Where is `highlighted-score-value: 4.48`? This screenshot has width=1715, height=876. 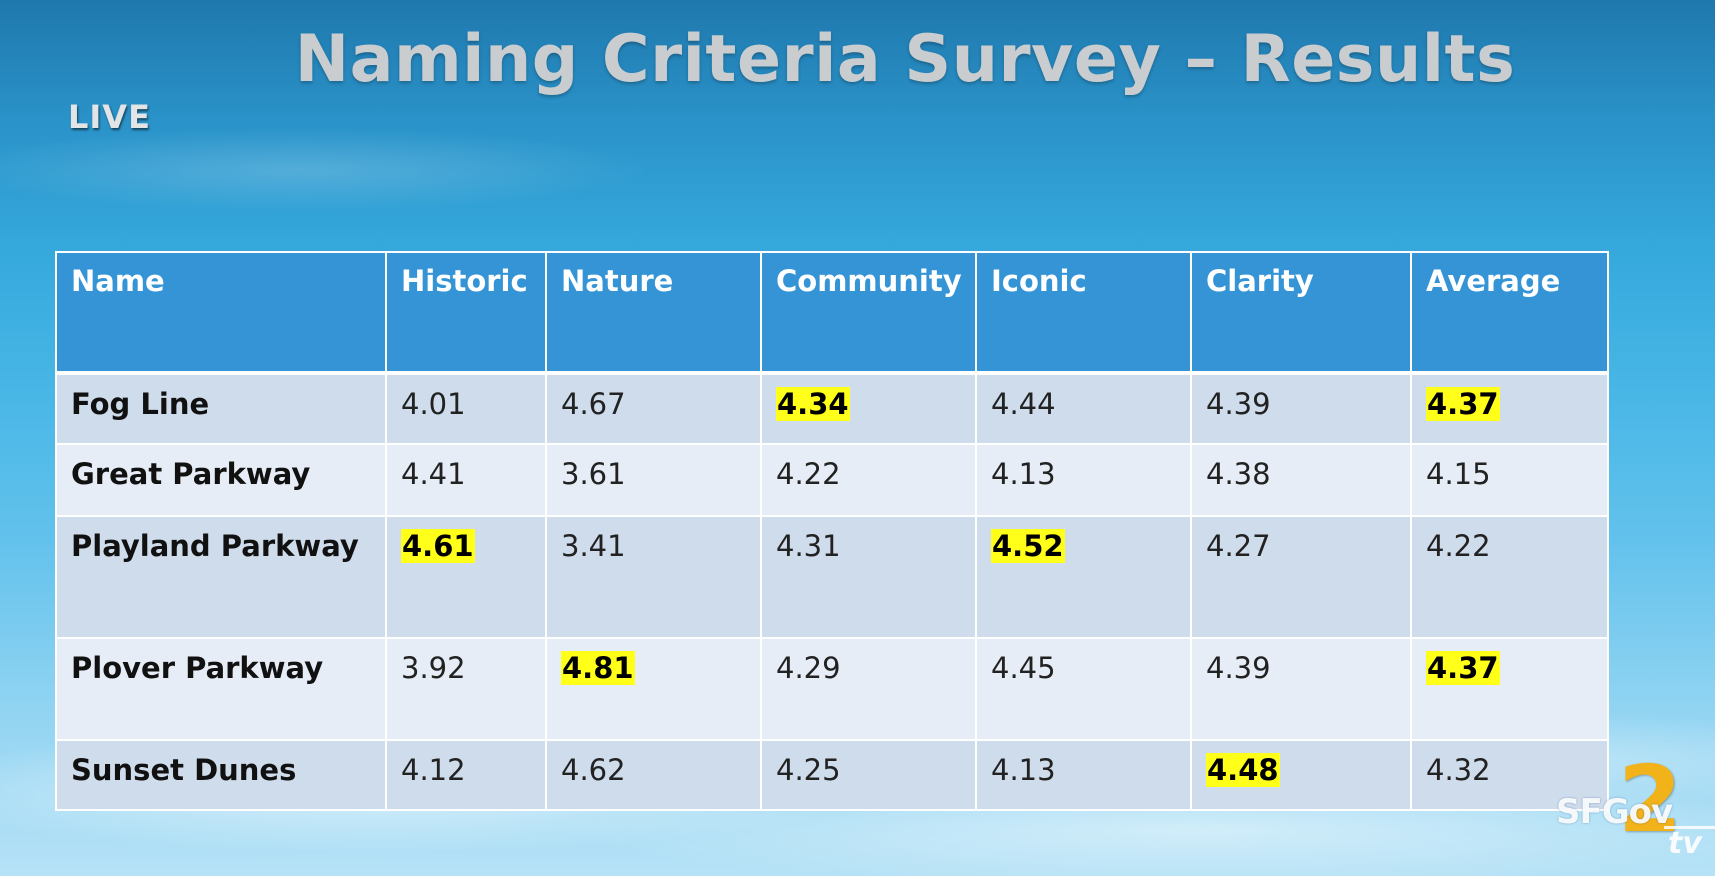 highlighted-score-value: 4.48 is located at coordinates (1243, 770).